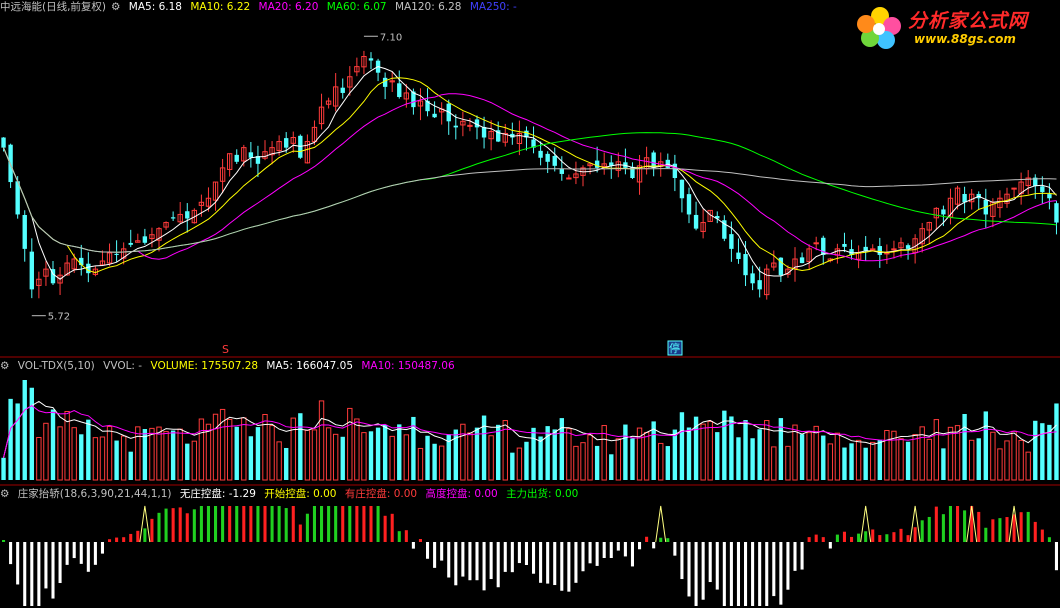 The width and height of the screenshot is (1060, 608). Describe the element at coordinates (56, 366) in the screenshot. I see `vol-indicator-name: VOL-TDX(5,10)` at that location.